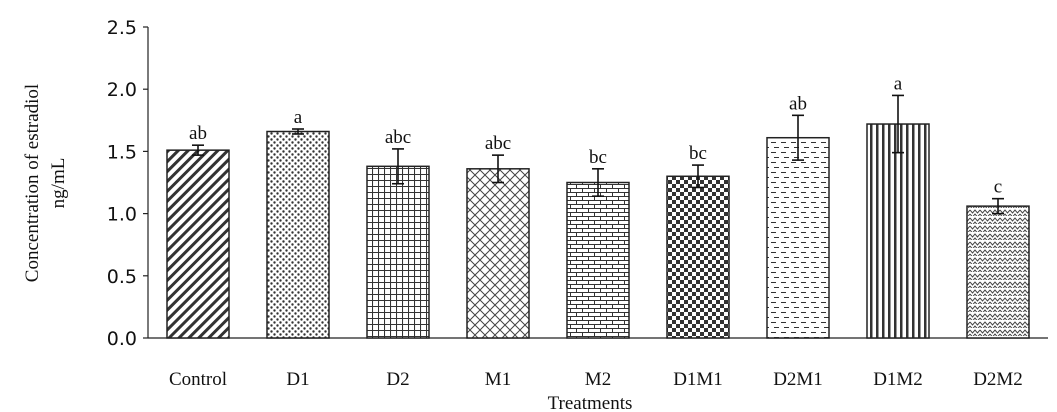 Image resolution: width=1057 pixels, height=412 pixels. What do you see at coordinates (798, 137) in the screenshot?
I see `error-bar-d2m1` at bounding box center [798, 137].